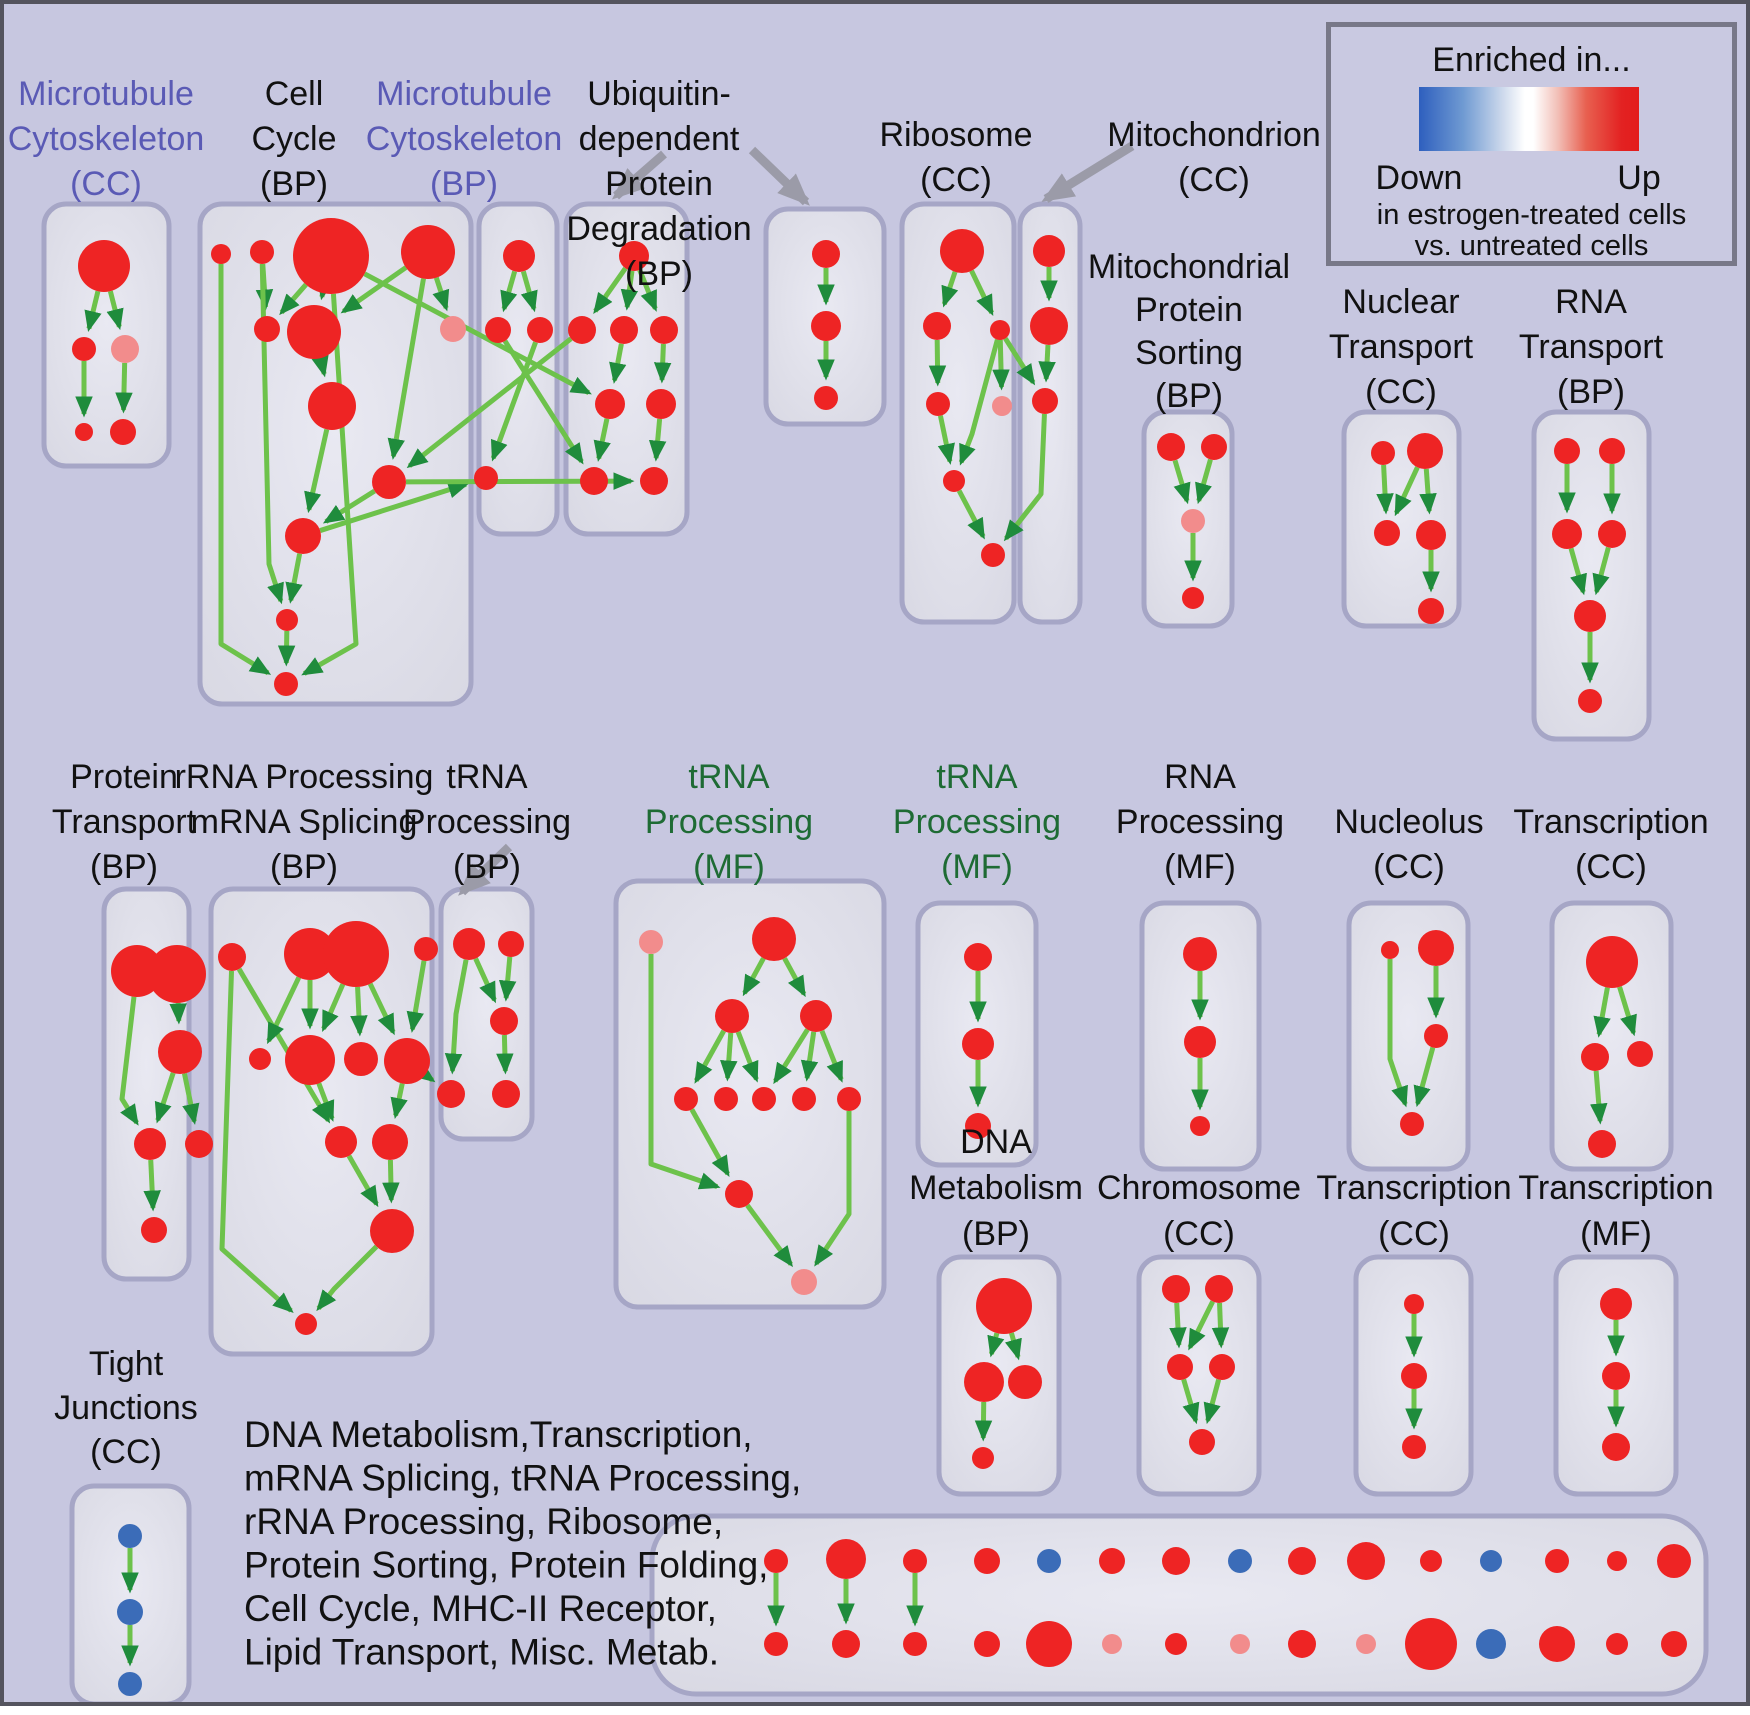 Image resolution: width=1750 pixels, height=1715 pixels. What do you see at coordinates (1529, 119) in the screenshot?
I see `legend-gradient-bar` at bounding box center [1529, 119].